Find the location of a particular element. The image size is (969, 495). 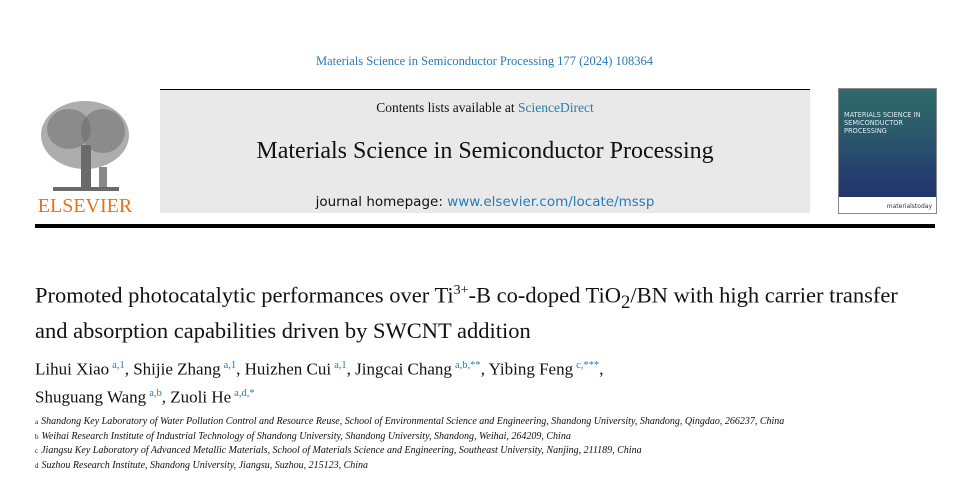

affiliation-mark: b is located at coordinates (37, 436).